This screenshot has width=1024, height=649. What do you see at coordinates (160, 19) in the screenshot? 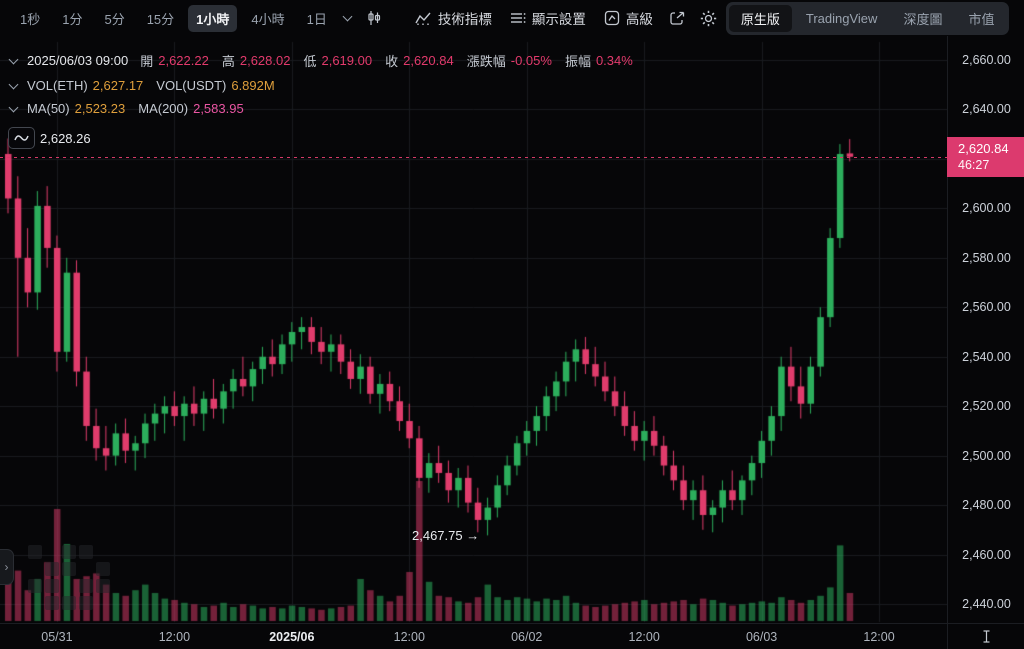
I see `timeframe-button-4: 15分` at bounding box center [160, 19].